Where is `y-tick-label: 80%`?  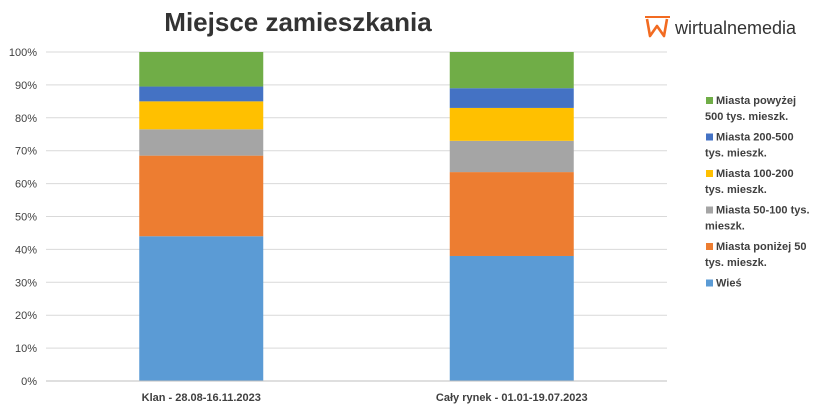 y-tick-label: 80% is located at coordinates (26, 119).